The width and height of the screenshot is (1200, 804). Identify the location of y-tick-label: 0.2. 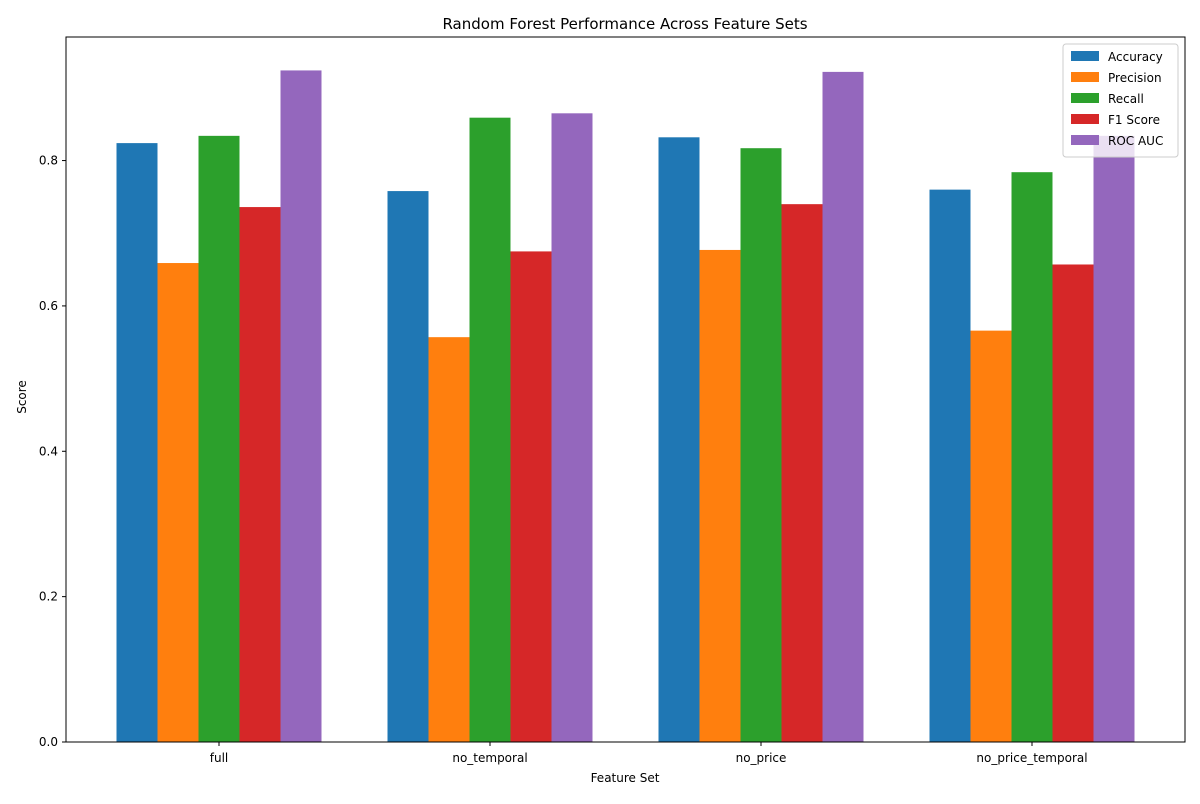
(48, 597).